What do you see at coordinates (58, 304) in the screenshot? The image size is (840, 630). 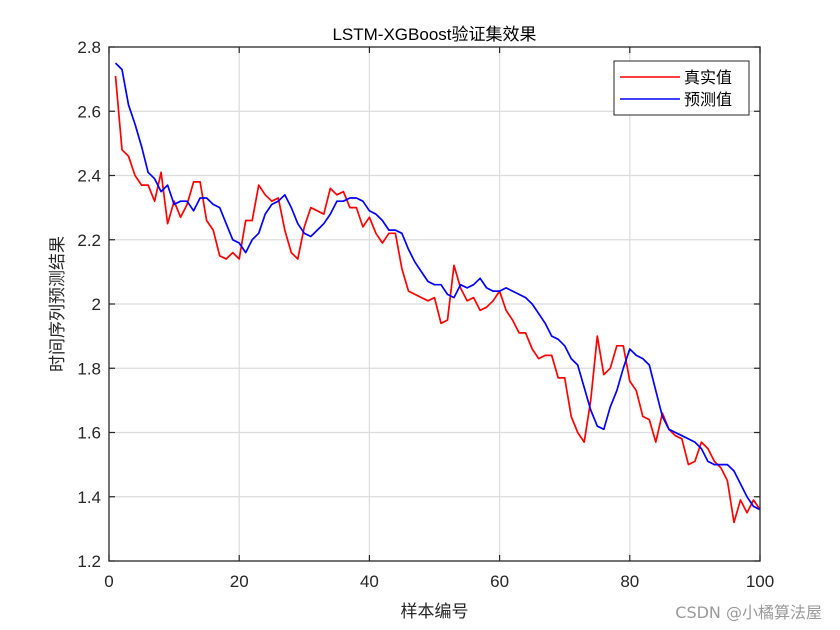 I see `y-axis-label: 时间序列预测结果` at bounding box center [58, 304].